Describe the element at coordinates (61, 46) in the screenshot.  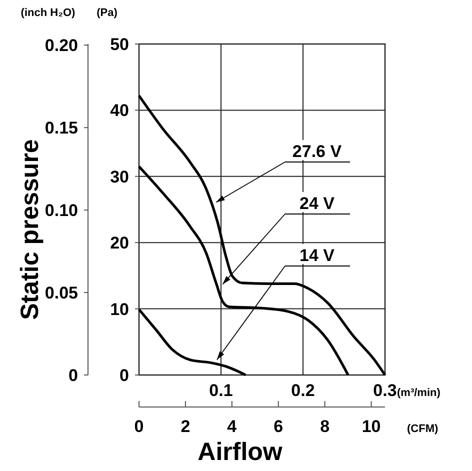
I see `y2-tick-label: 0.20` at that location.